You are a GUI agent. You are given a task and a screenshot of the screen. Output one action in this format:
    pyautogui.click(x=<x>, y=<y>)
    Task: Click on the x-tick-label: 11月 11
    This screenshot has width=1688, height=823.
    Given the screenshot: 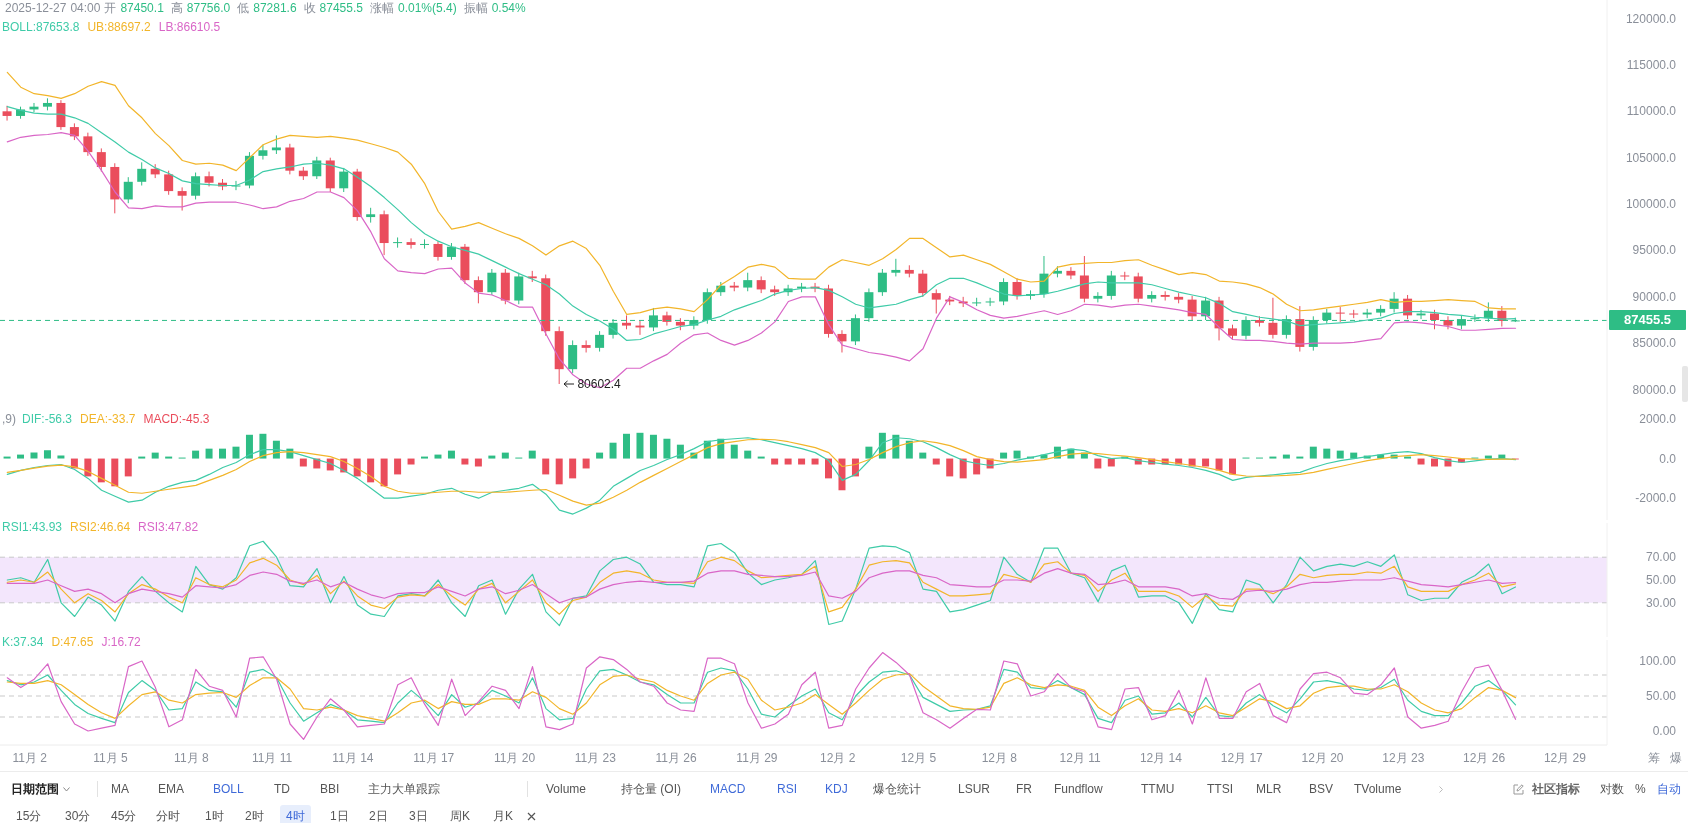 What is the action you would take?
    pyautogui.click(x=272, y=757)
    